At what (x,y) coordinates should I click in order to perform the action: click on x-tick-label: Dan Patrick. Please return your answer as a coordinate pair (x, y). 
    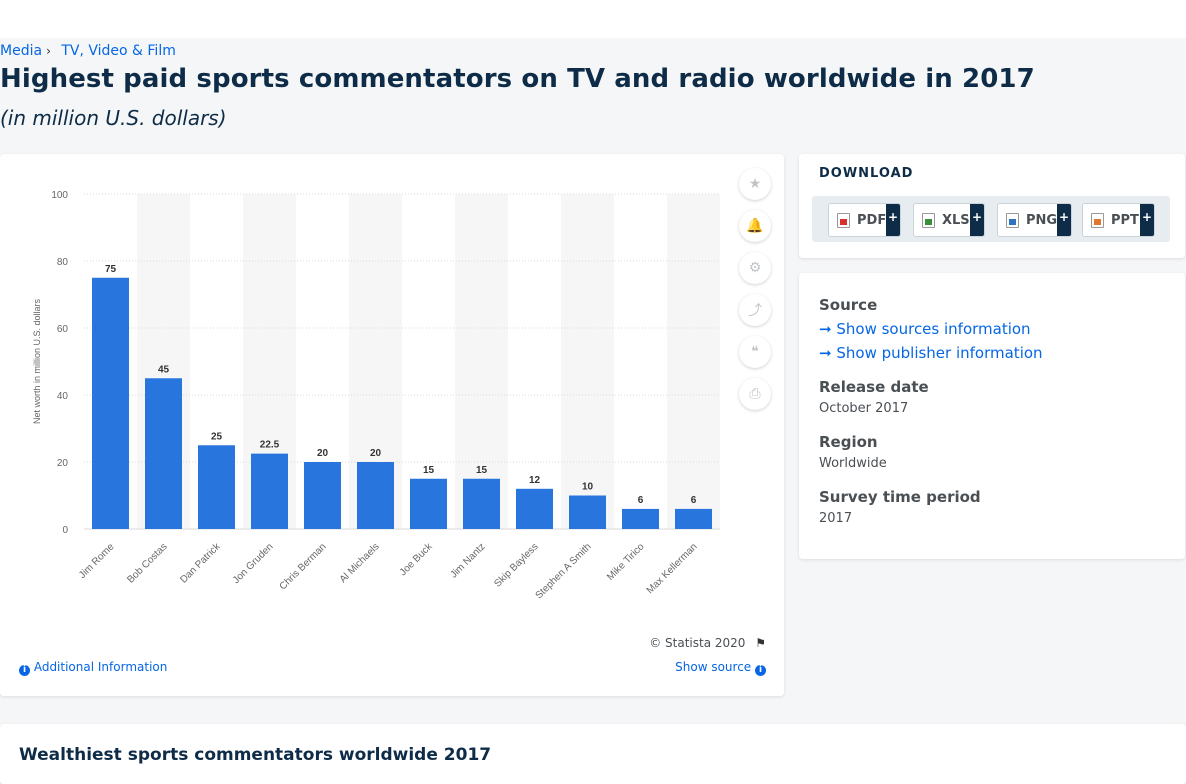
    Looking at the image, I should click on (200, 563).